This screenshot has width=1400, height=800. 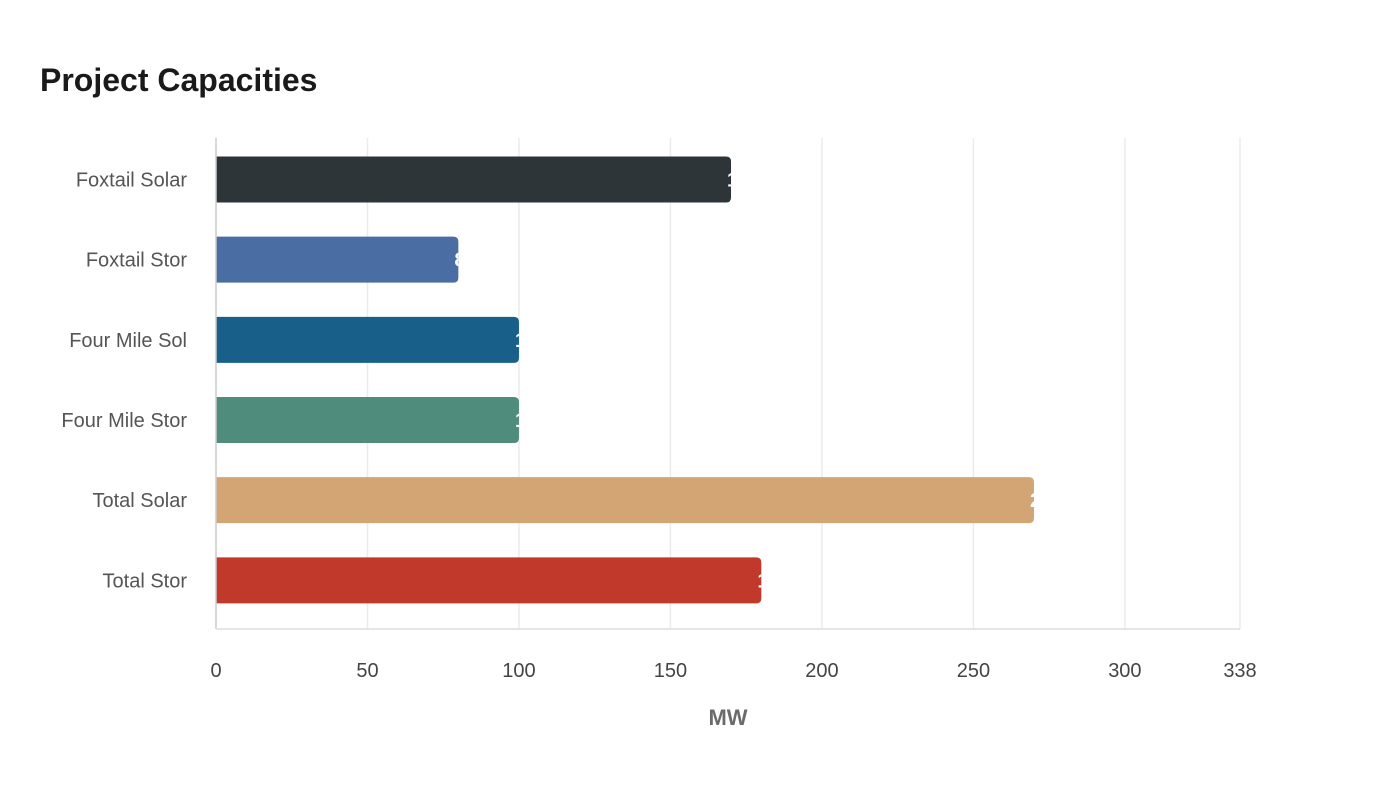 What do you see at coordinates (131, 181) in the screenshot?
I see `y-category-label: Foxtail Solar` at bounding box center [131, 181].